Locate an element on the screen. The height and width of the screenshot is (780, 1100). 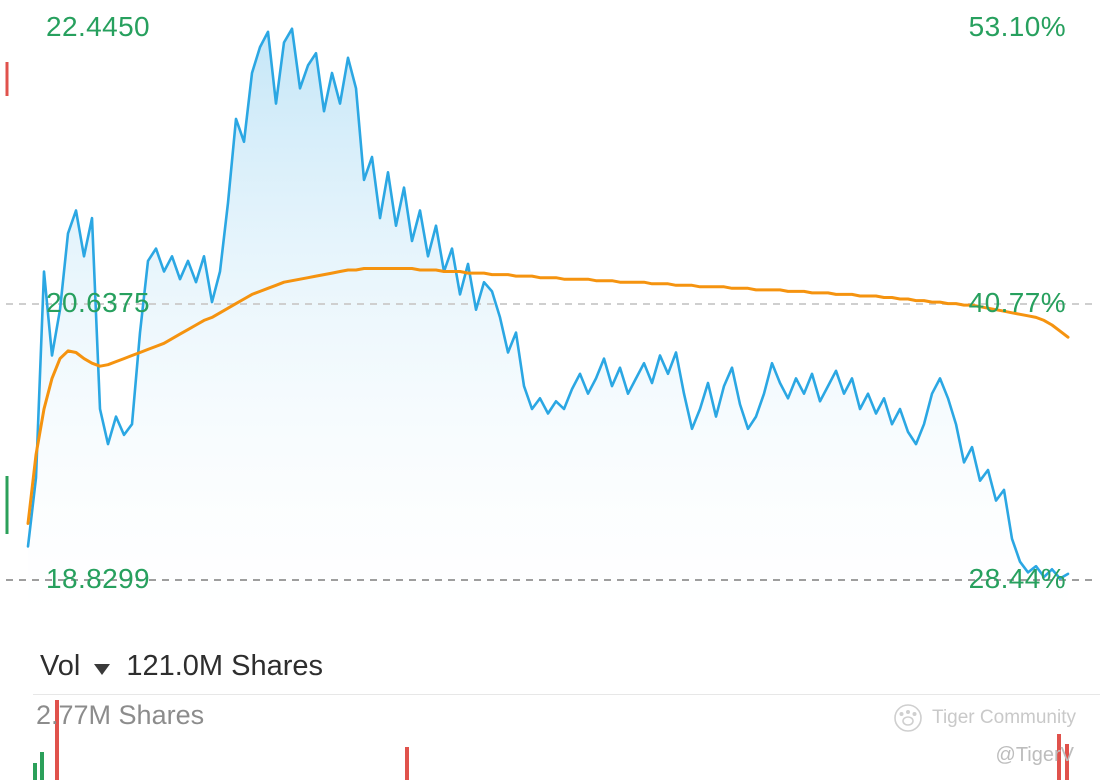
volume-bars is located at coordinates (550, 737).